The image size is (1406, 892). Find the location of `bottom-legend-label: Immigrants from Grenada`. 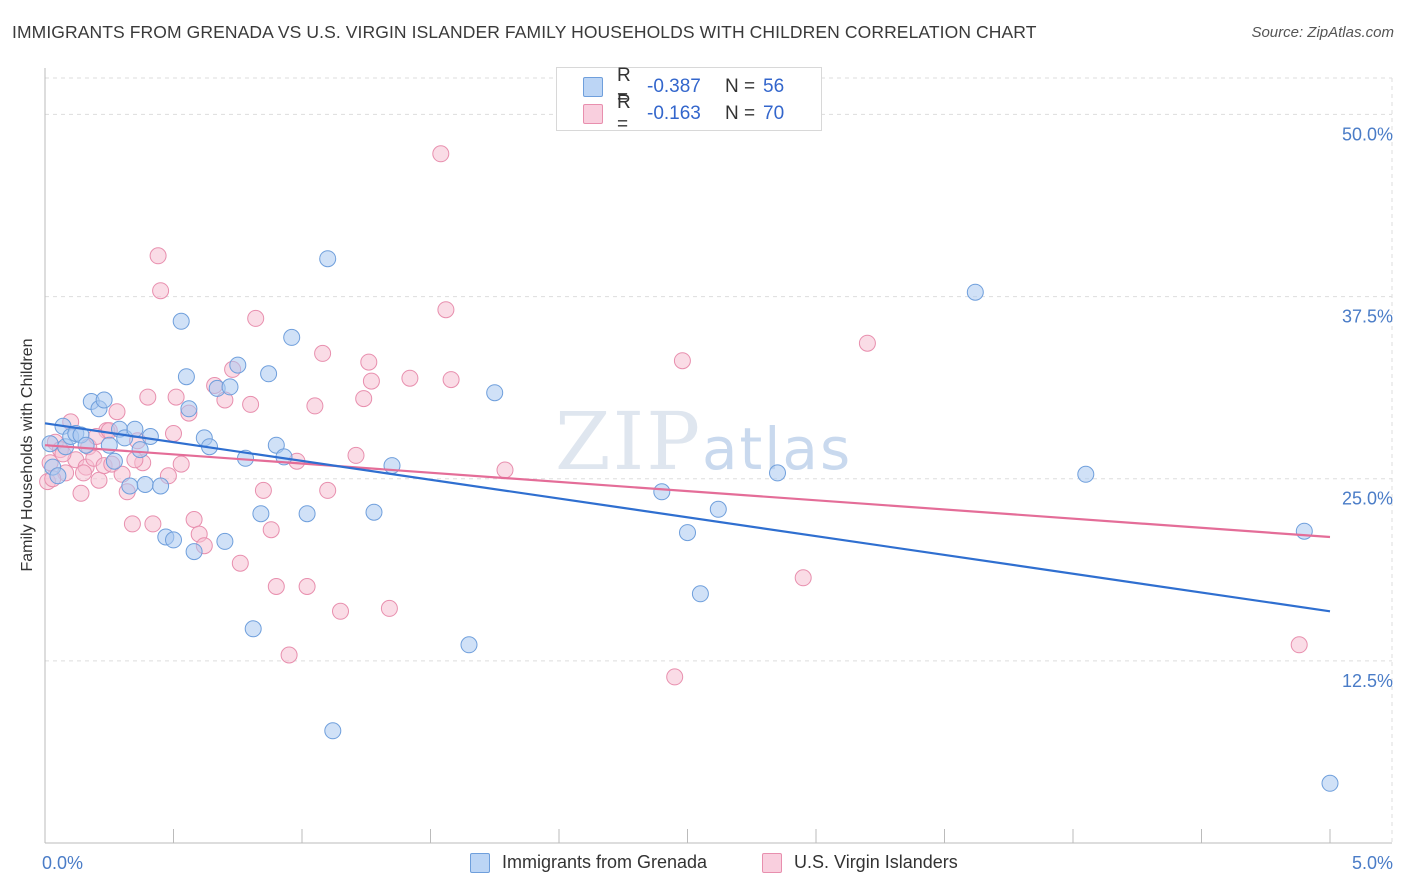

bottom-legend-label: Immigrants from Grenada is located at coordinates (605, 862).